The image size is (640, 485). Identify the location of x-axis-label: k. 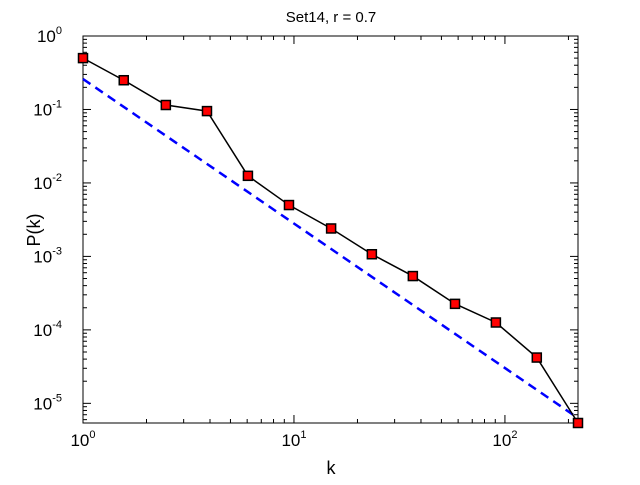
(332, 468).